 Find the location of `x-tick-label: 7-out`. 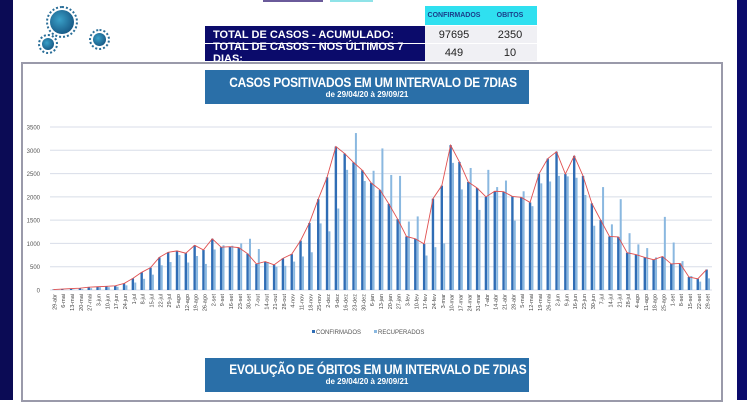

x-tick-label: 7-out is located at coordinates (258, 300).